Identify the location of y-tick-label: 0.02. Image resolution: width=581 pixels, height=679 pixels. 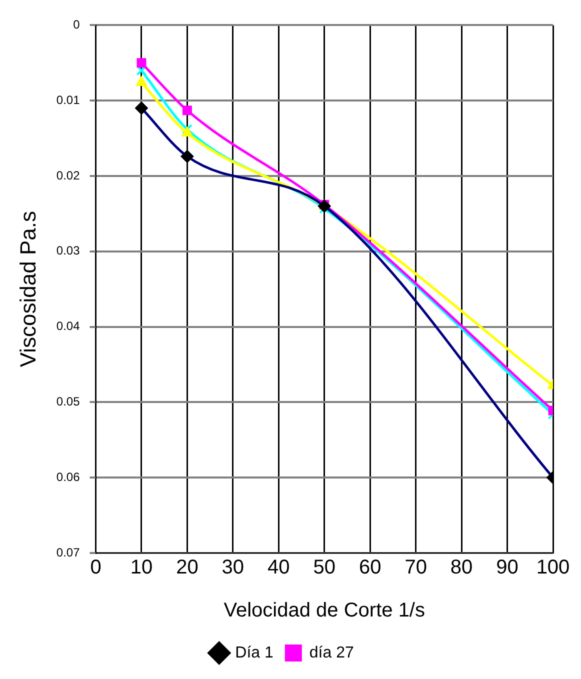
(68, 175).